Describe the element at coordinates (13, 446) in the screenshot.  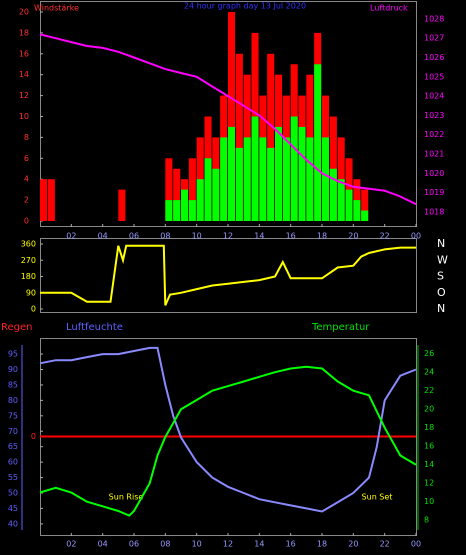
I see `y-tick-label: 65` at that location.